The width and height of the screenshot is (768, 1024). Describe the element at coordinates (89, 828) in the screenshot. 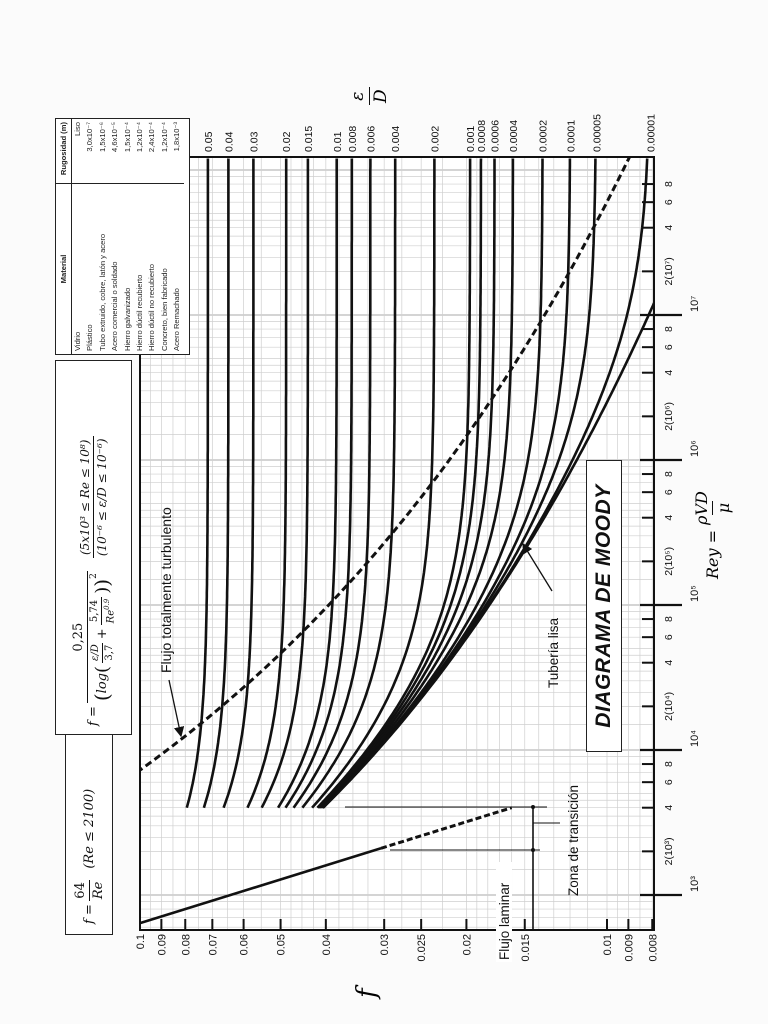

I see `formula-condition: (Re ≤ 2100)` at that location.